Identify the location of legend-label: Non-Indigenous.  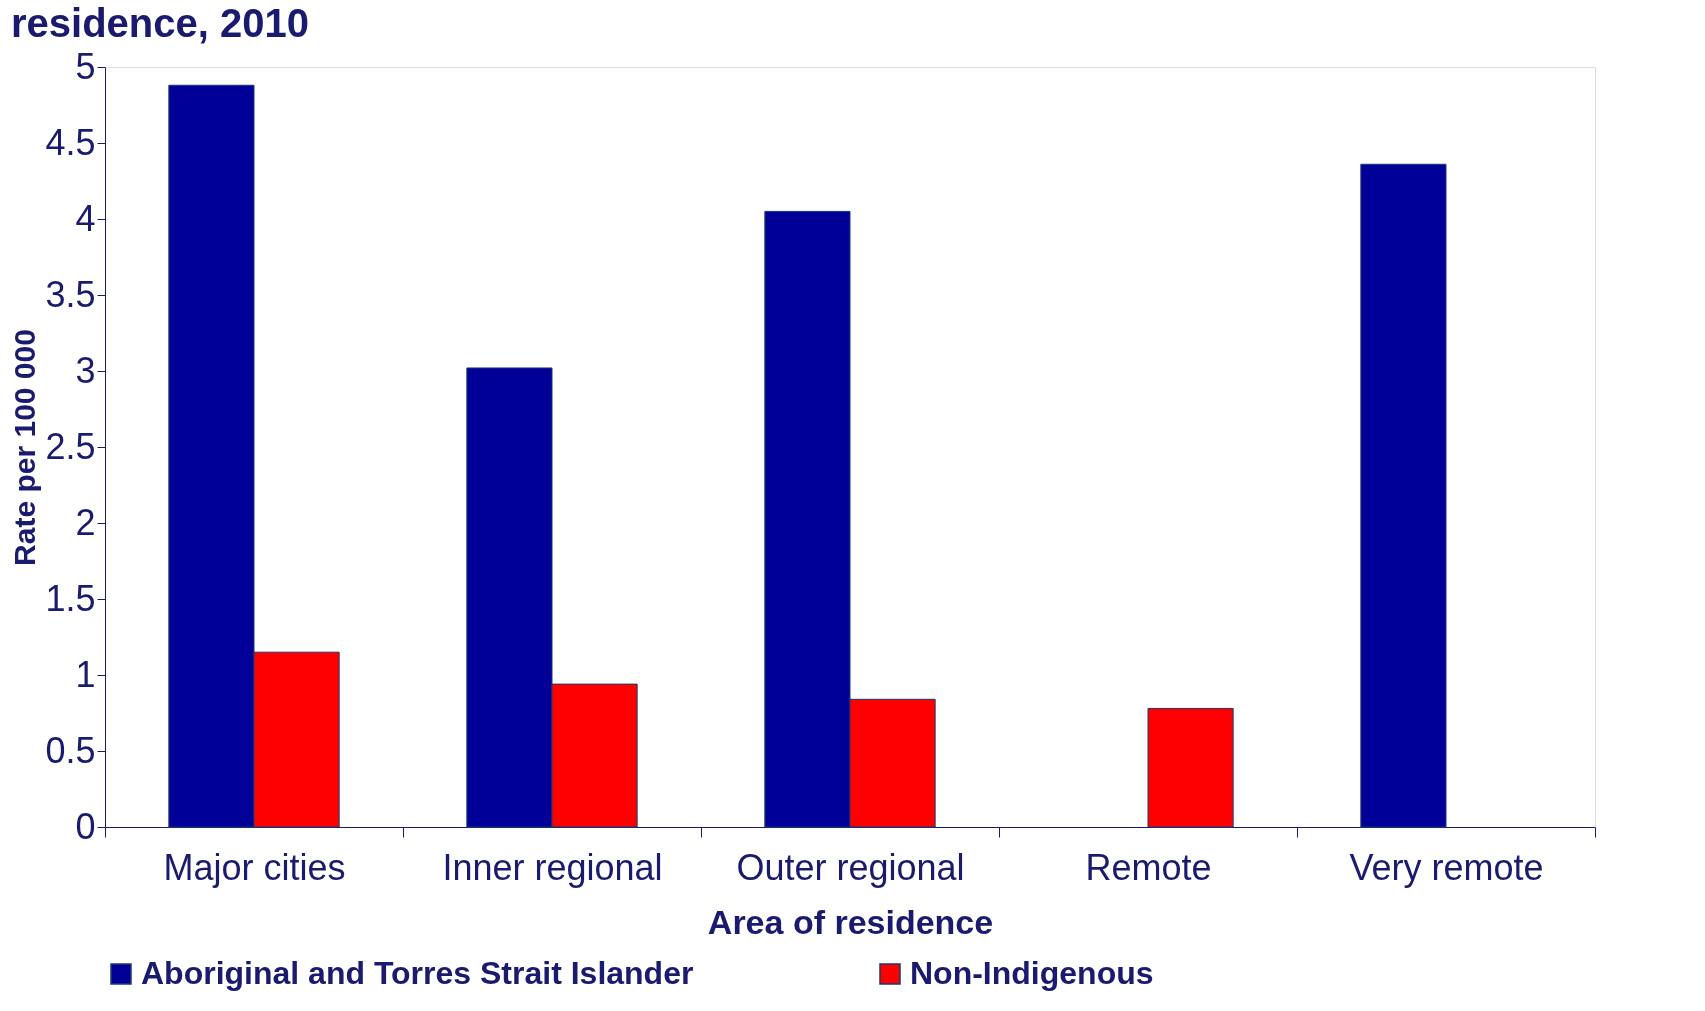
(1032, 973).